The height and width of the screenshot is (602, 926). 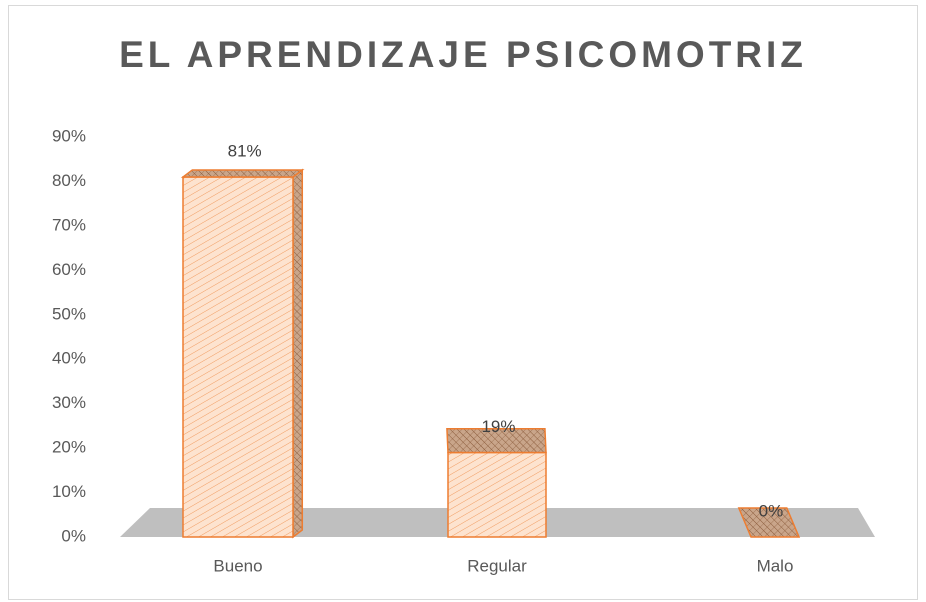 What do you see at coordinates (237, 565) in the screenshot?
I see `x-tick-label: Bueno` at bounding box center [237, 565].